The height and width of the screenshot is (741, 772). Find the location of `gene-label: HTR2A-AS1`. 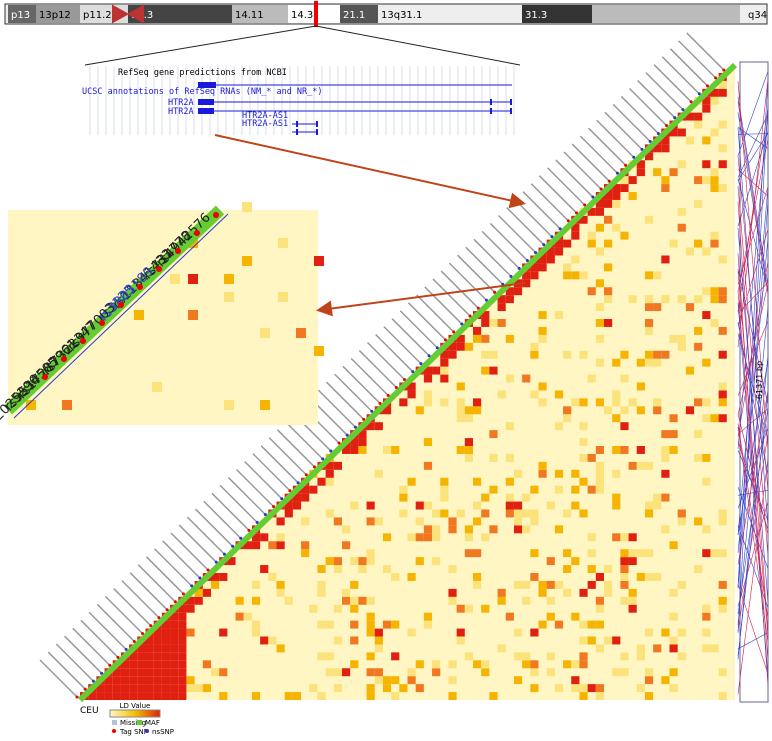

gene-label: HTR2A-AS1 is located at coordinates (265, 116).